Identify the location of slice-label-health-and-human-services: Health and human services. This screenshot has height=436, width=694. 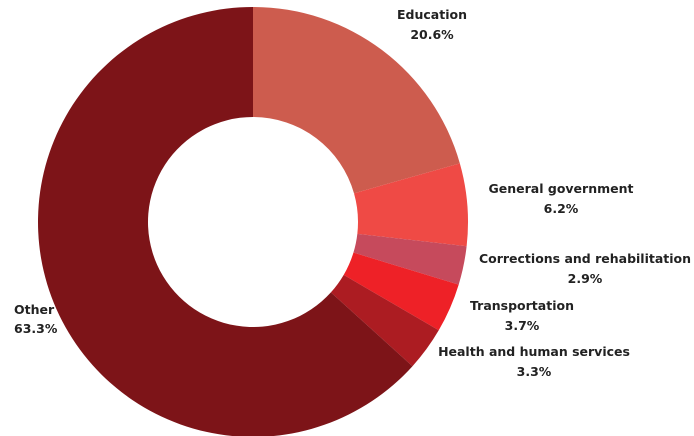
(534, 351).